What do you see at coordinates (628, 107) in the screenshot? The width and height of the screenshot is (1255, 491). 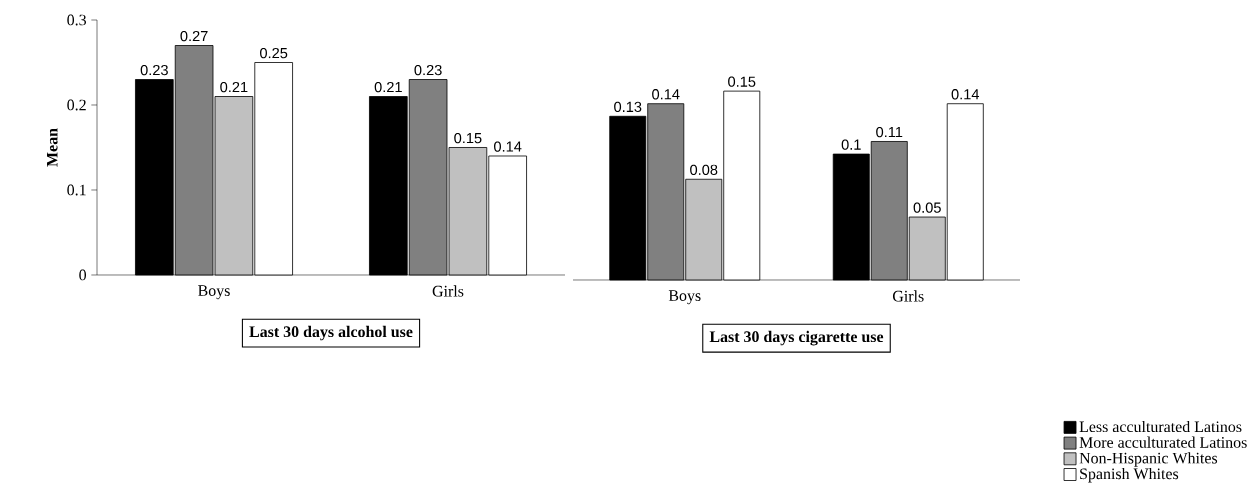 I see `data-label: 0.13` at bounding box center [628, 107].